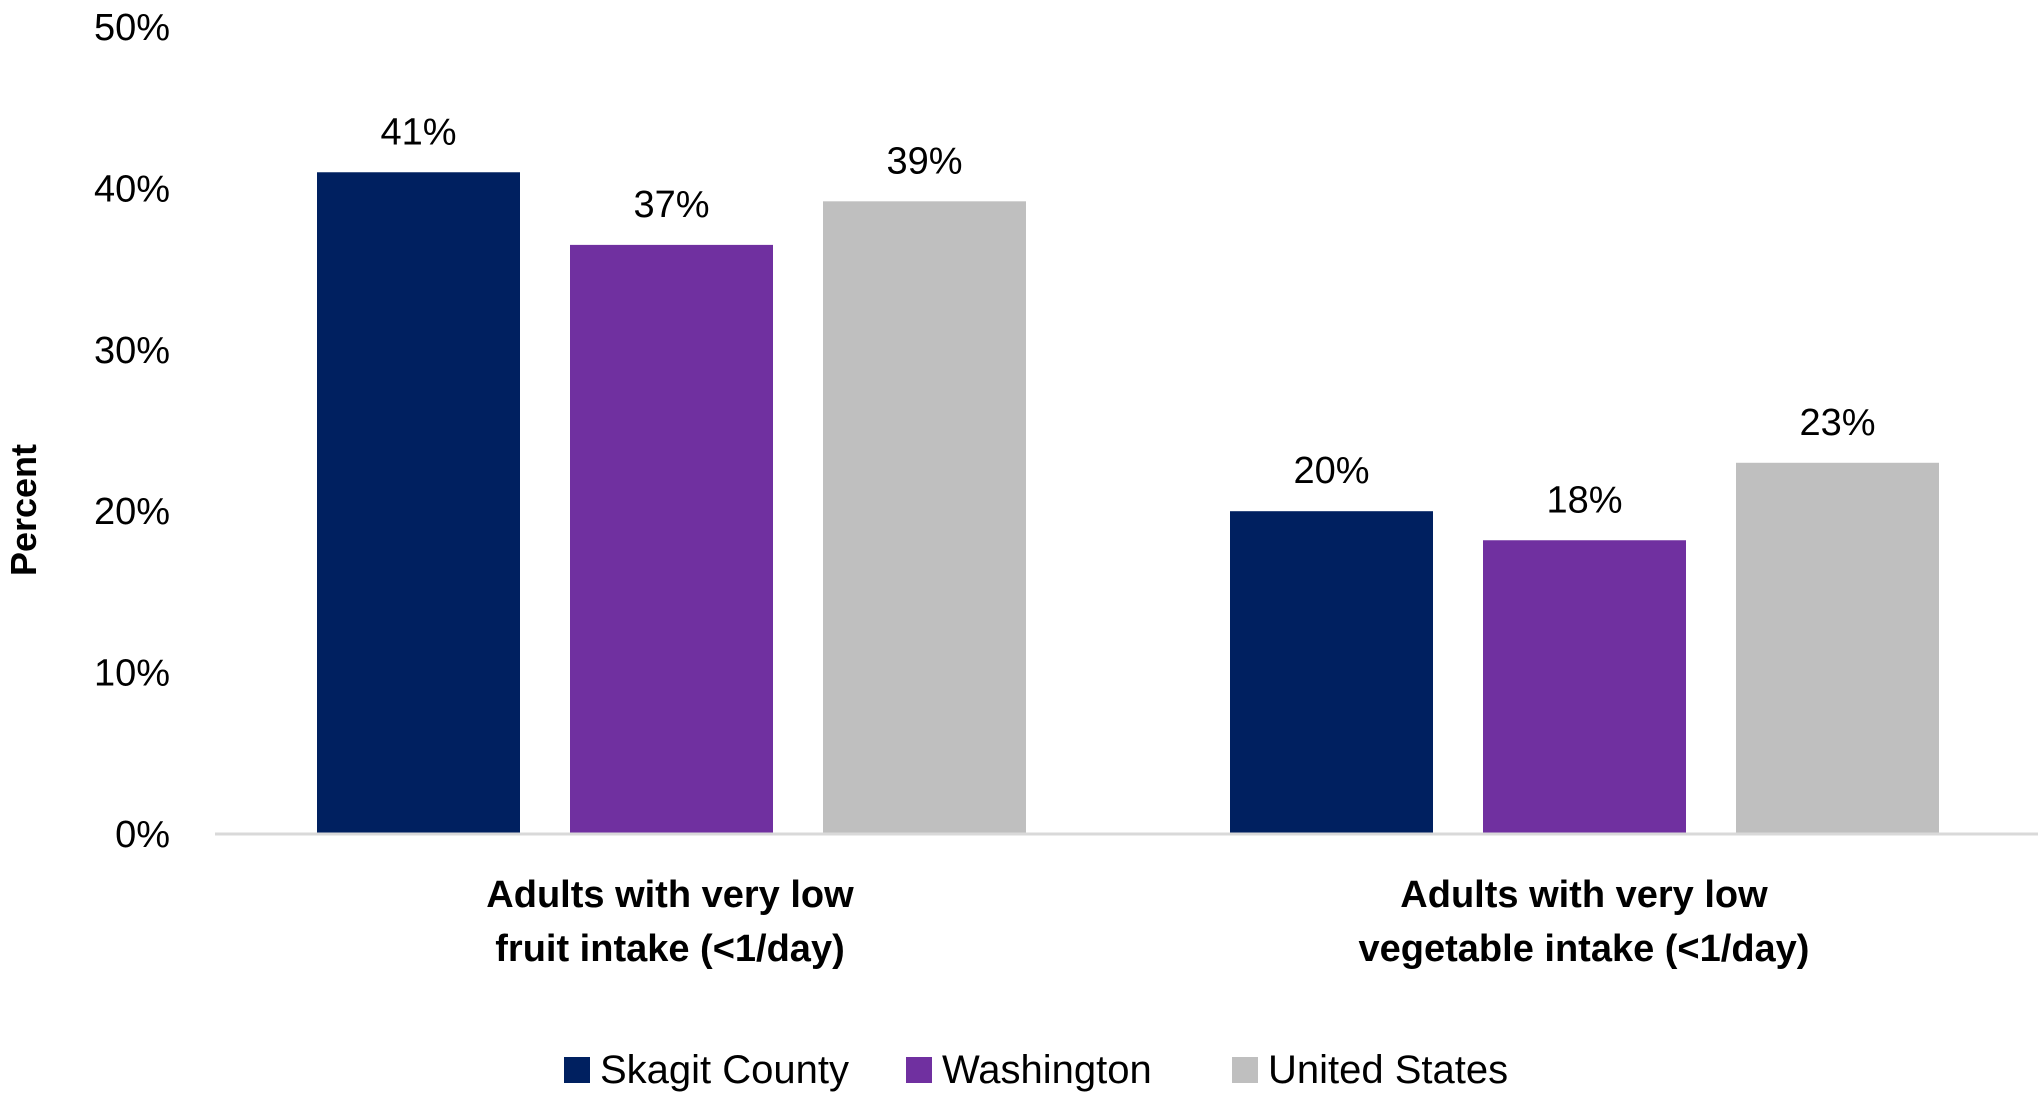 The height and width of the screenshot is (1104, 2043). I want to click on data-label: 39%, so click(924, 161).